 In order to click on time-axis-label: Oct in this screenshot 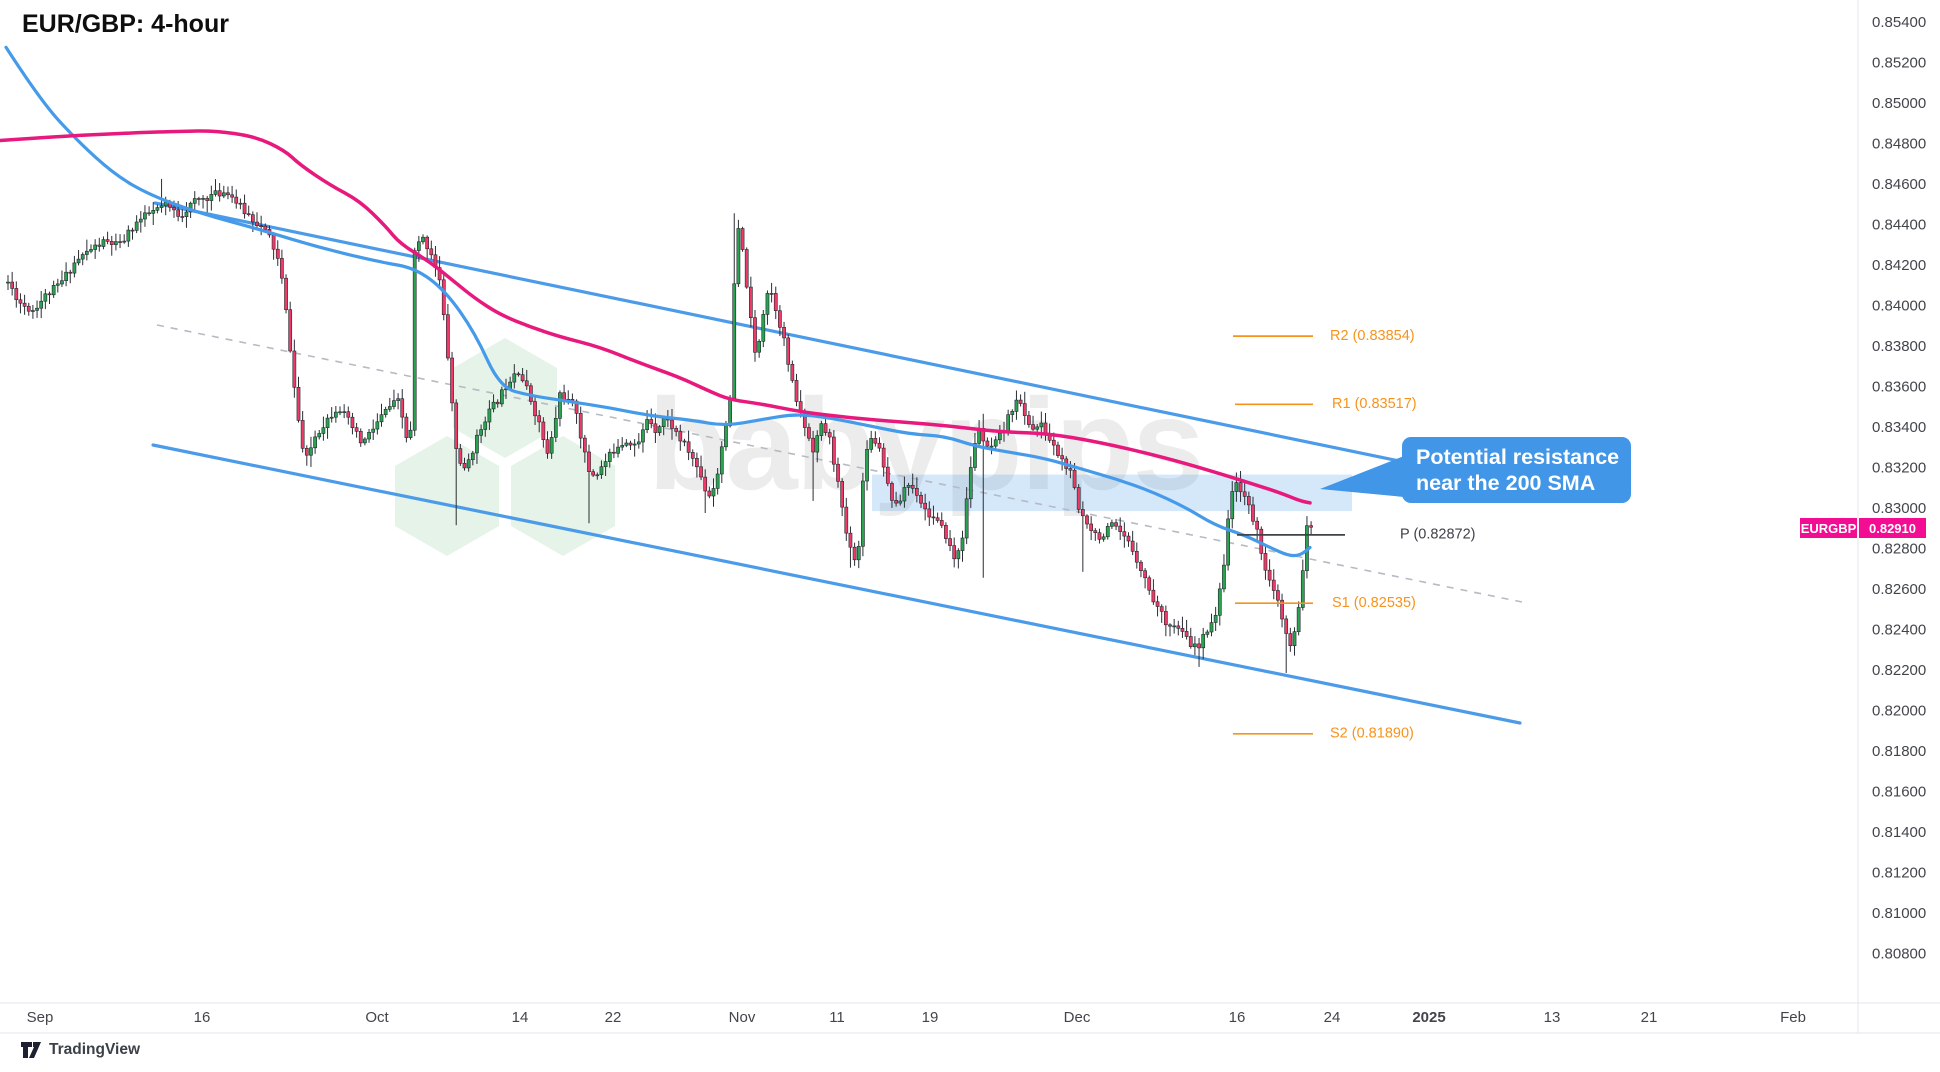, I will do `click(377, 1017)`.